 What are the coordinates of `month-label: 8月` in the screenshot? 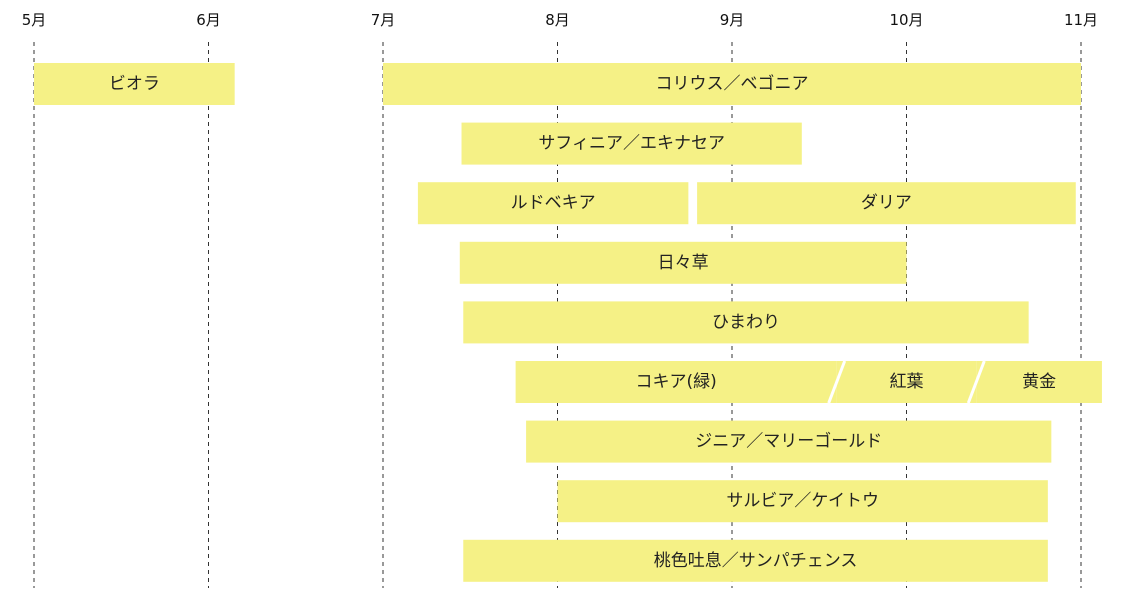 It's located at (557, 20).